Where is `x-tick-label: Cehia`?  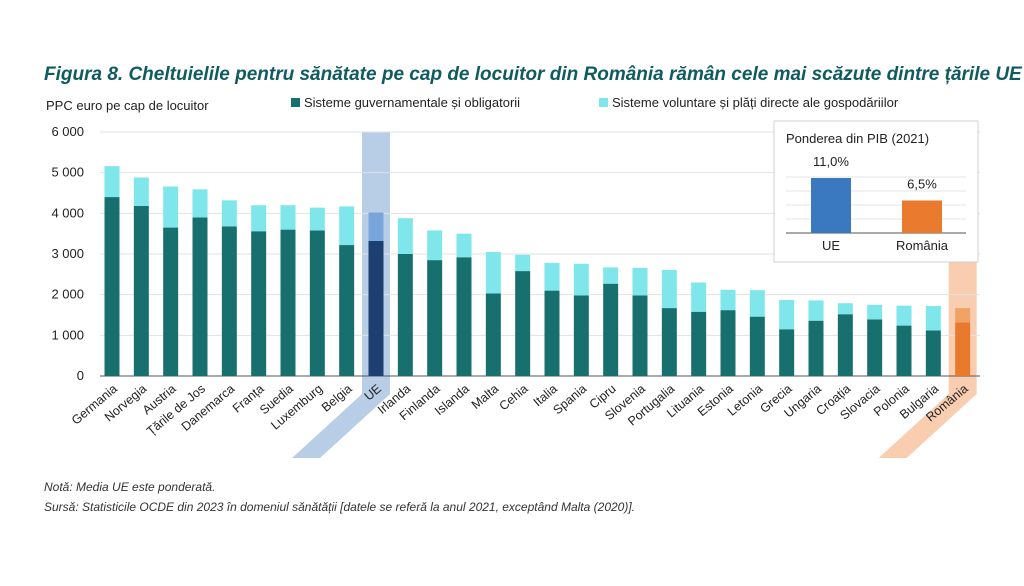 x-tick-label: Cehia is located at coordinates (514, 398).